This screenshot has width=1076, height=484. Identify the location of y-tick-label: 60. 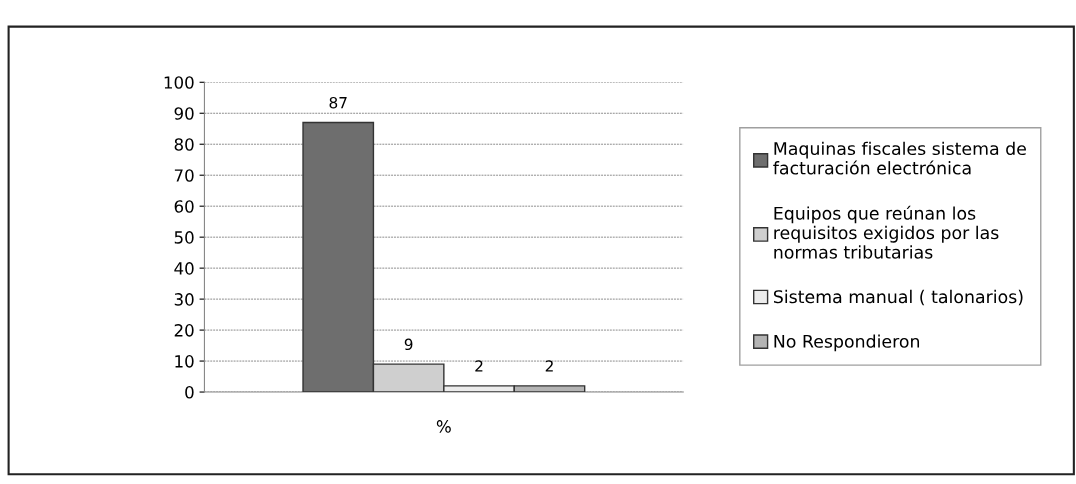
(184, 206).